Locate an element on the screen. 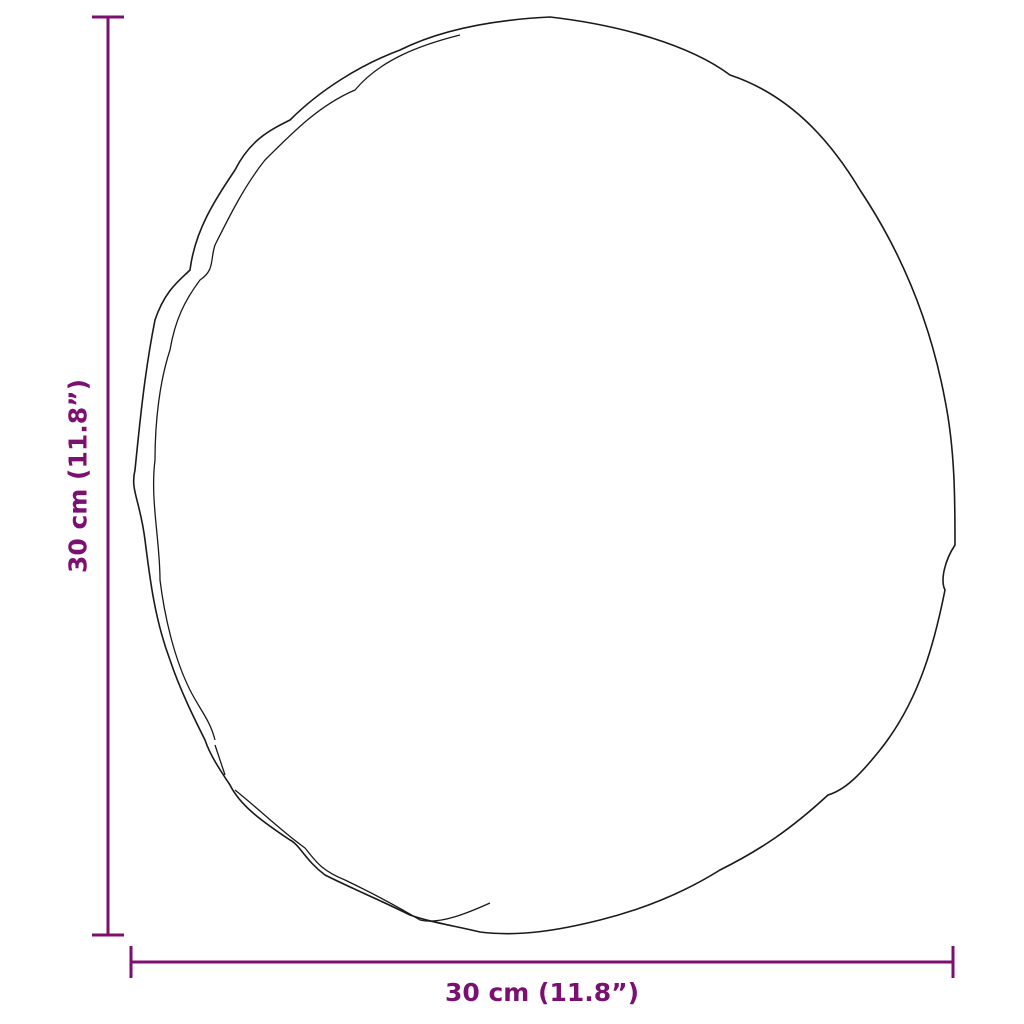  height-dimension-line is located at coordinates (108, 476).